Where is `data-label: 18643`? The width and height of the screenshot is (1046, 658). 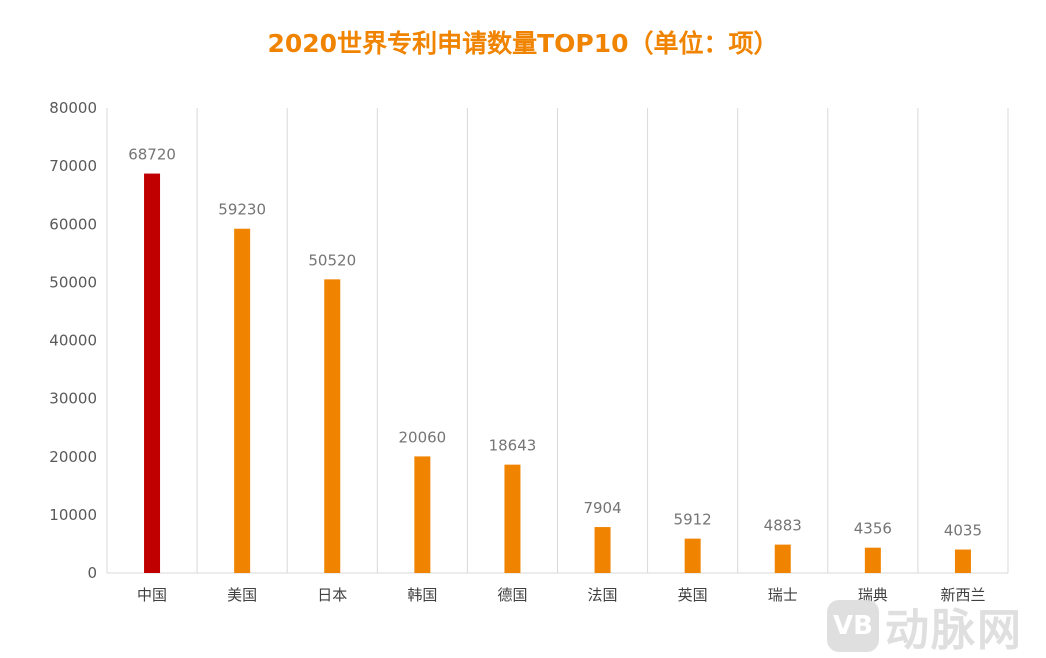
data-label: 18643 is located at coordinates (513, 446).